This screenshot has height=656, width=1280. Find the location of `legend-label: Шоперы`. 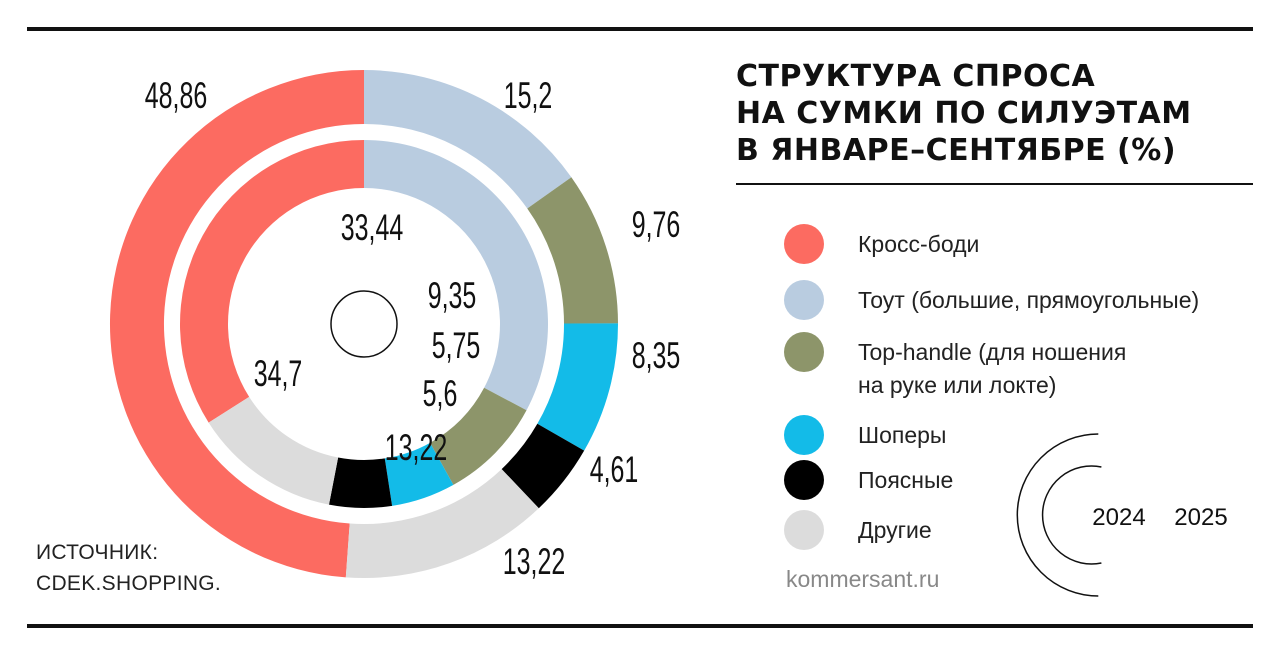

legend-label: Шоперы is located at coordinates (902, 435).